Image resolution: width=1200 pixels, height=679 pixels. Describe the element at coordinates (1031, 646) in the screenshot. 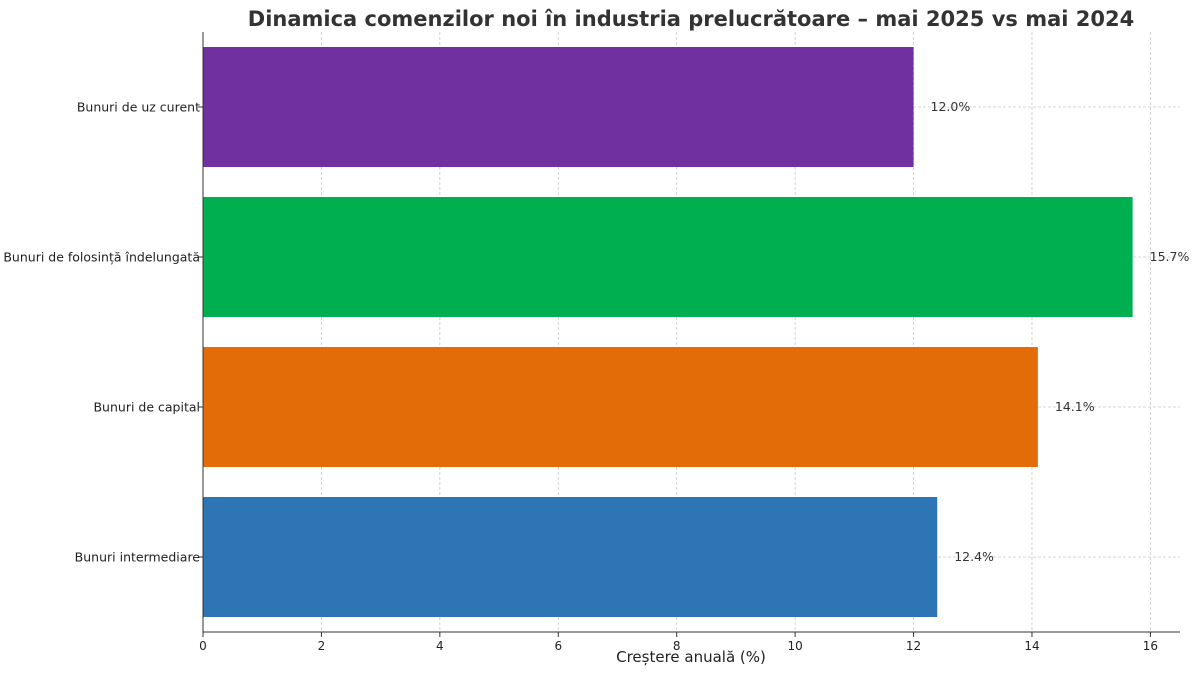

I see `x-tick-label: 14` at that location.